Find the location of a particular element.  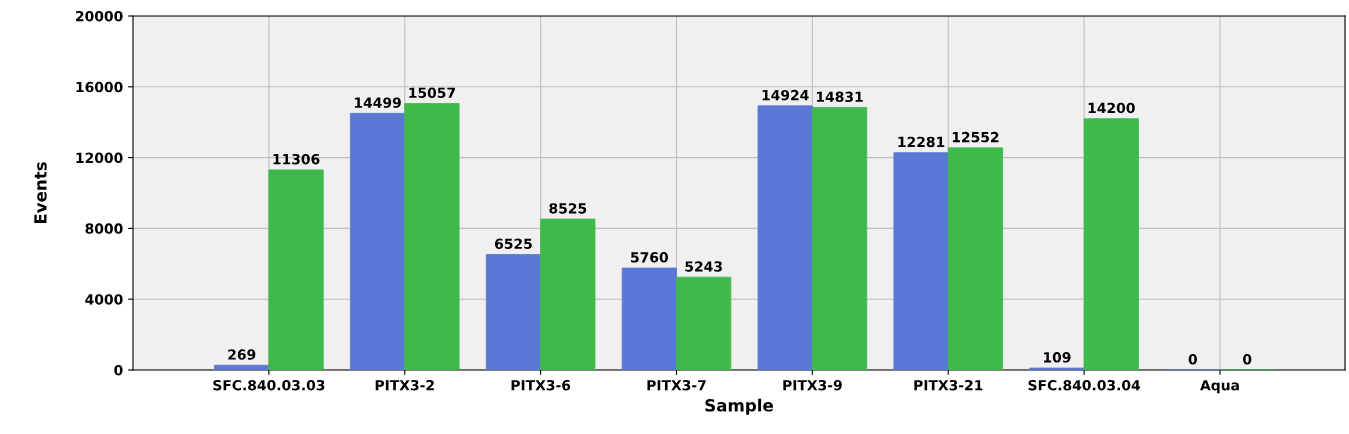

data-label: 5760 is located at coordinates (649, 257).